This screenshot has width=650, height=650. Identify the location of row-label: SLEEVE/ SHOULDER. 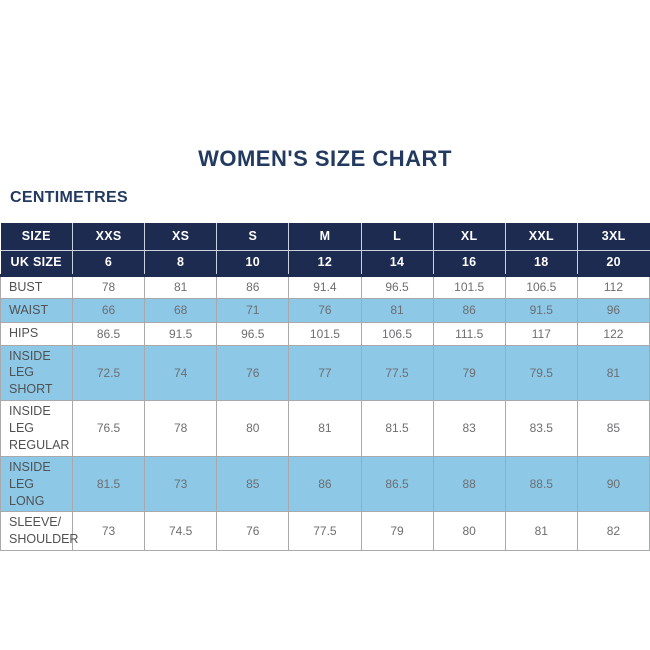
(39, 531).